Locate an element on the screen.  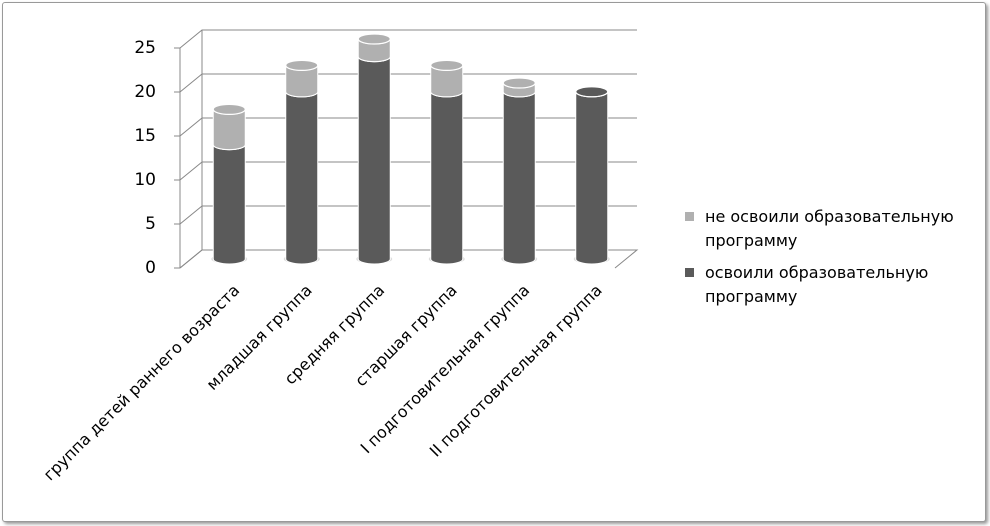
y-tick-label: 20 is located at coordinates (145, 92).